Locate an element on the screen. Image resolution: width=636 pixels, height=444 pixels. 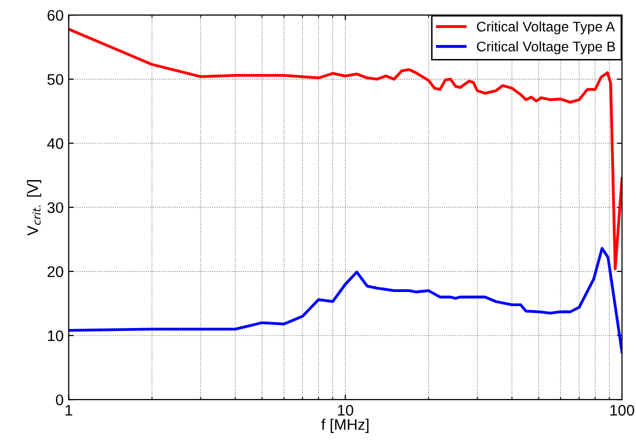
y-tick-label: 0 is located at coordinates (60, 400).